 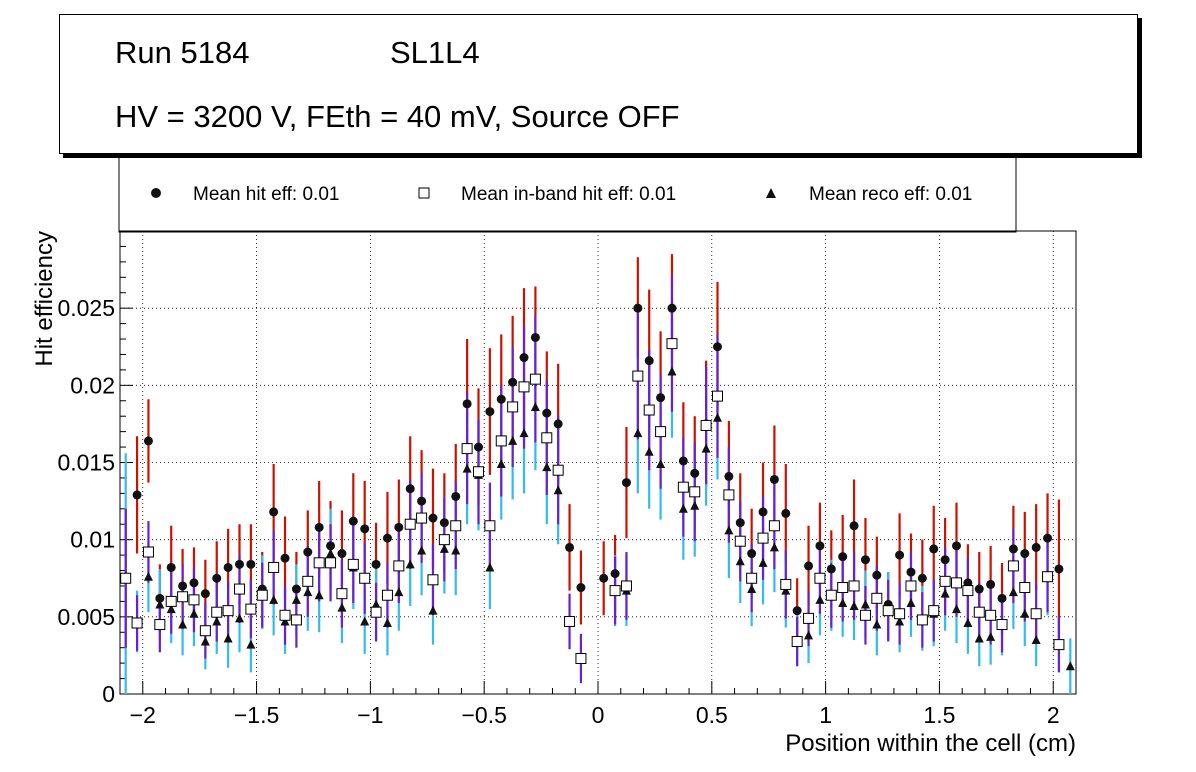 What do you see at coordinates (890, 194) in the screenshot?
I see `legend-reco-label: Mean reco eff: 0.01` at bounding box center [890, 194].